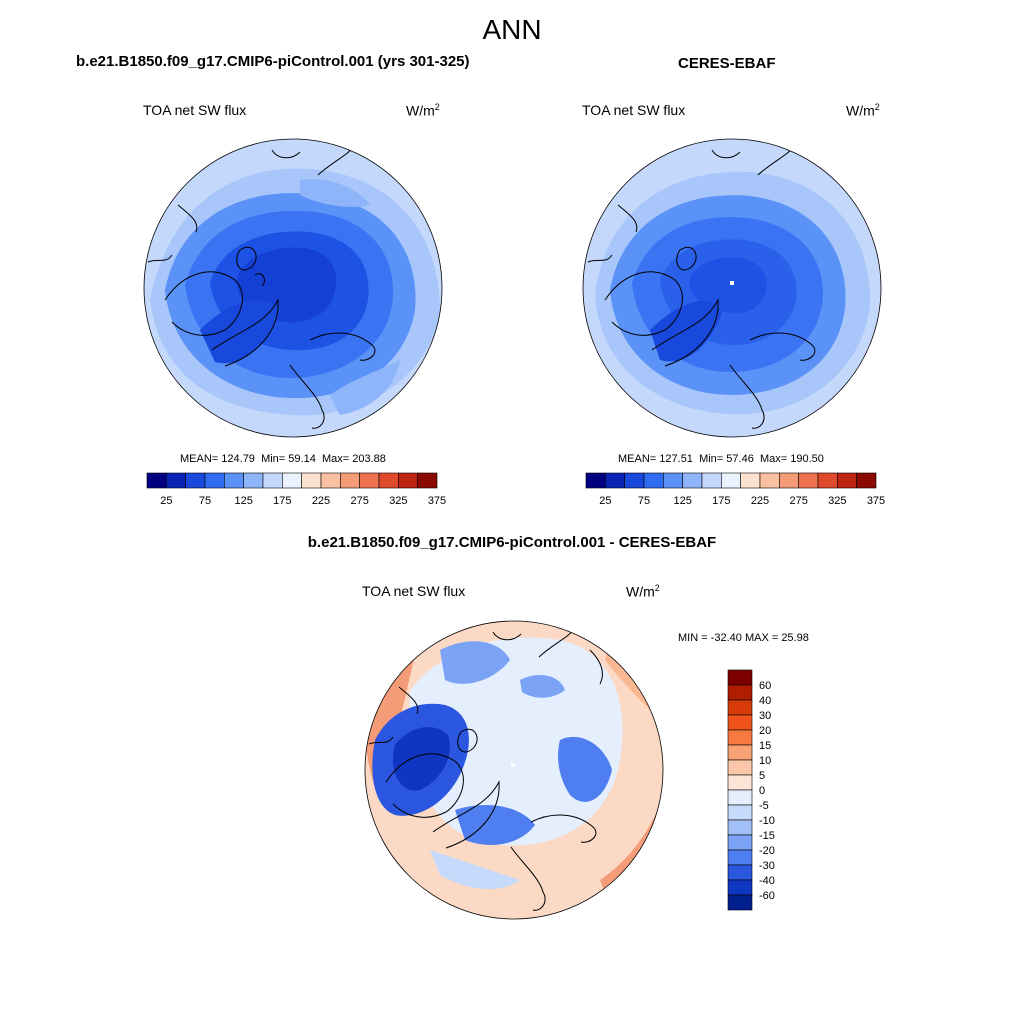 The height and width of the screenshot is (1024, 1024). I want to click on figure-title: ANN, so click(512, 29).